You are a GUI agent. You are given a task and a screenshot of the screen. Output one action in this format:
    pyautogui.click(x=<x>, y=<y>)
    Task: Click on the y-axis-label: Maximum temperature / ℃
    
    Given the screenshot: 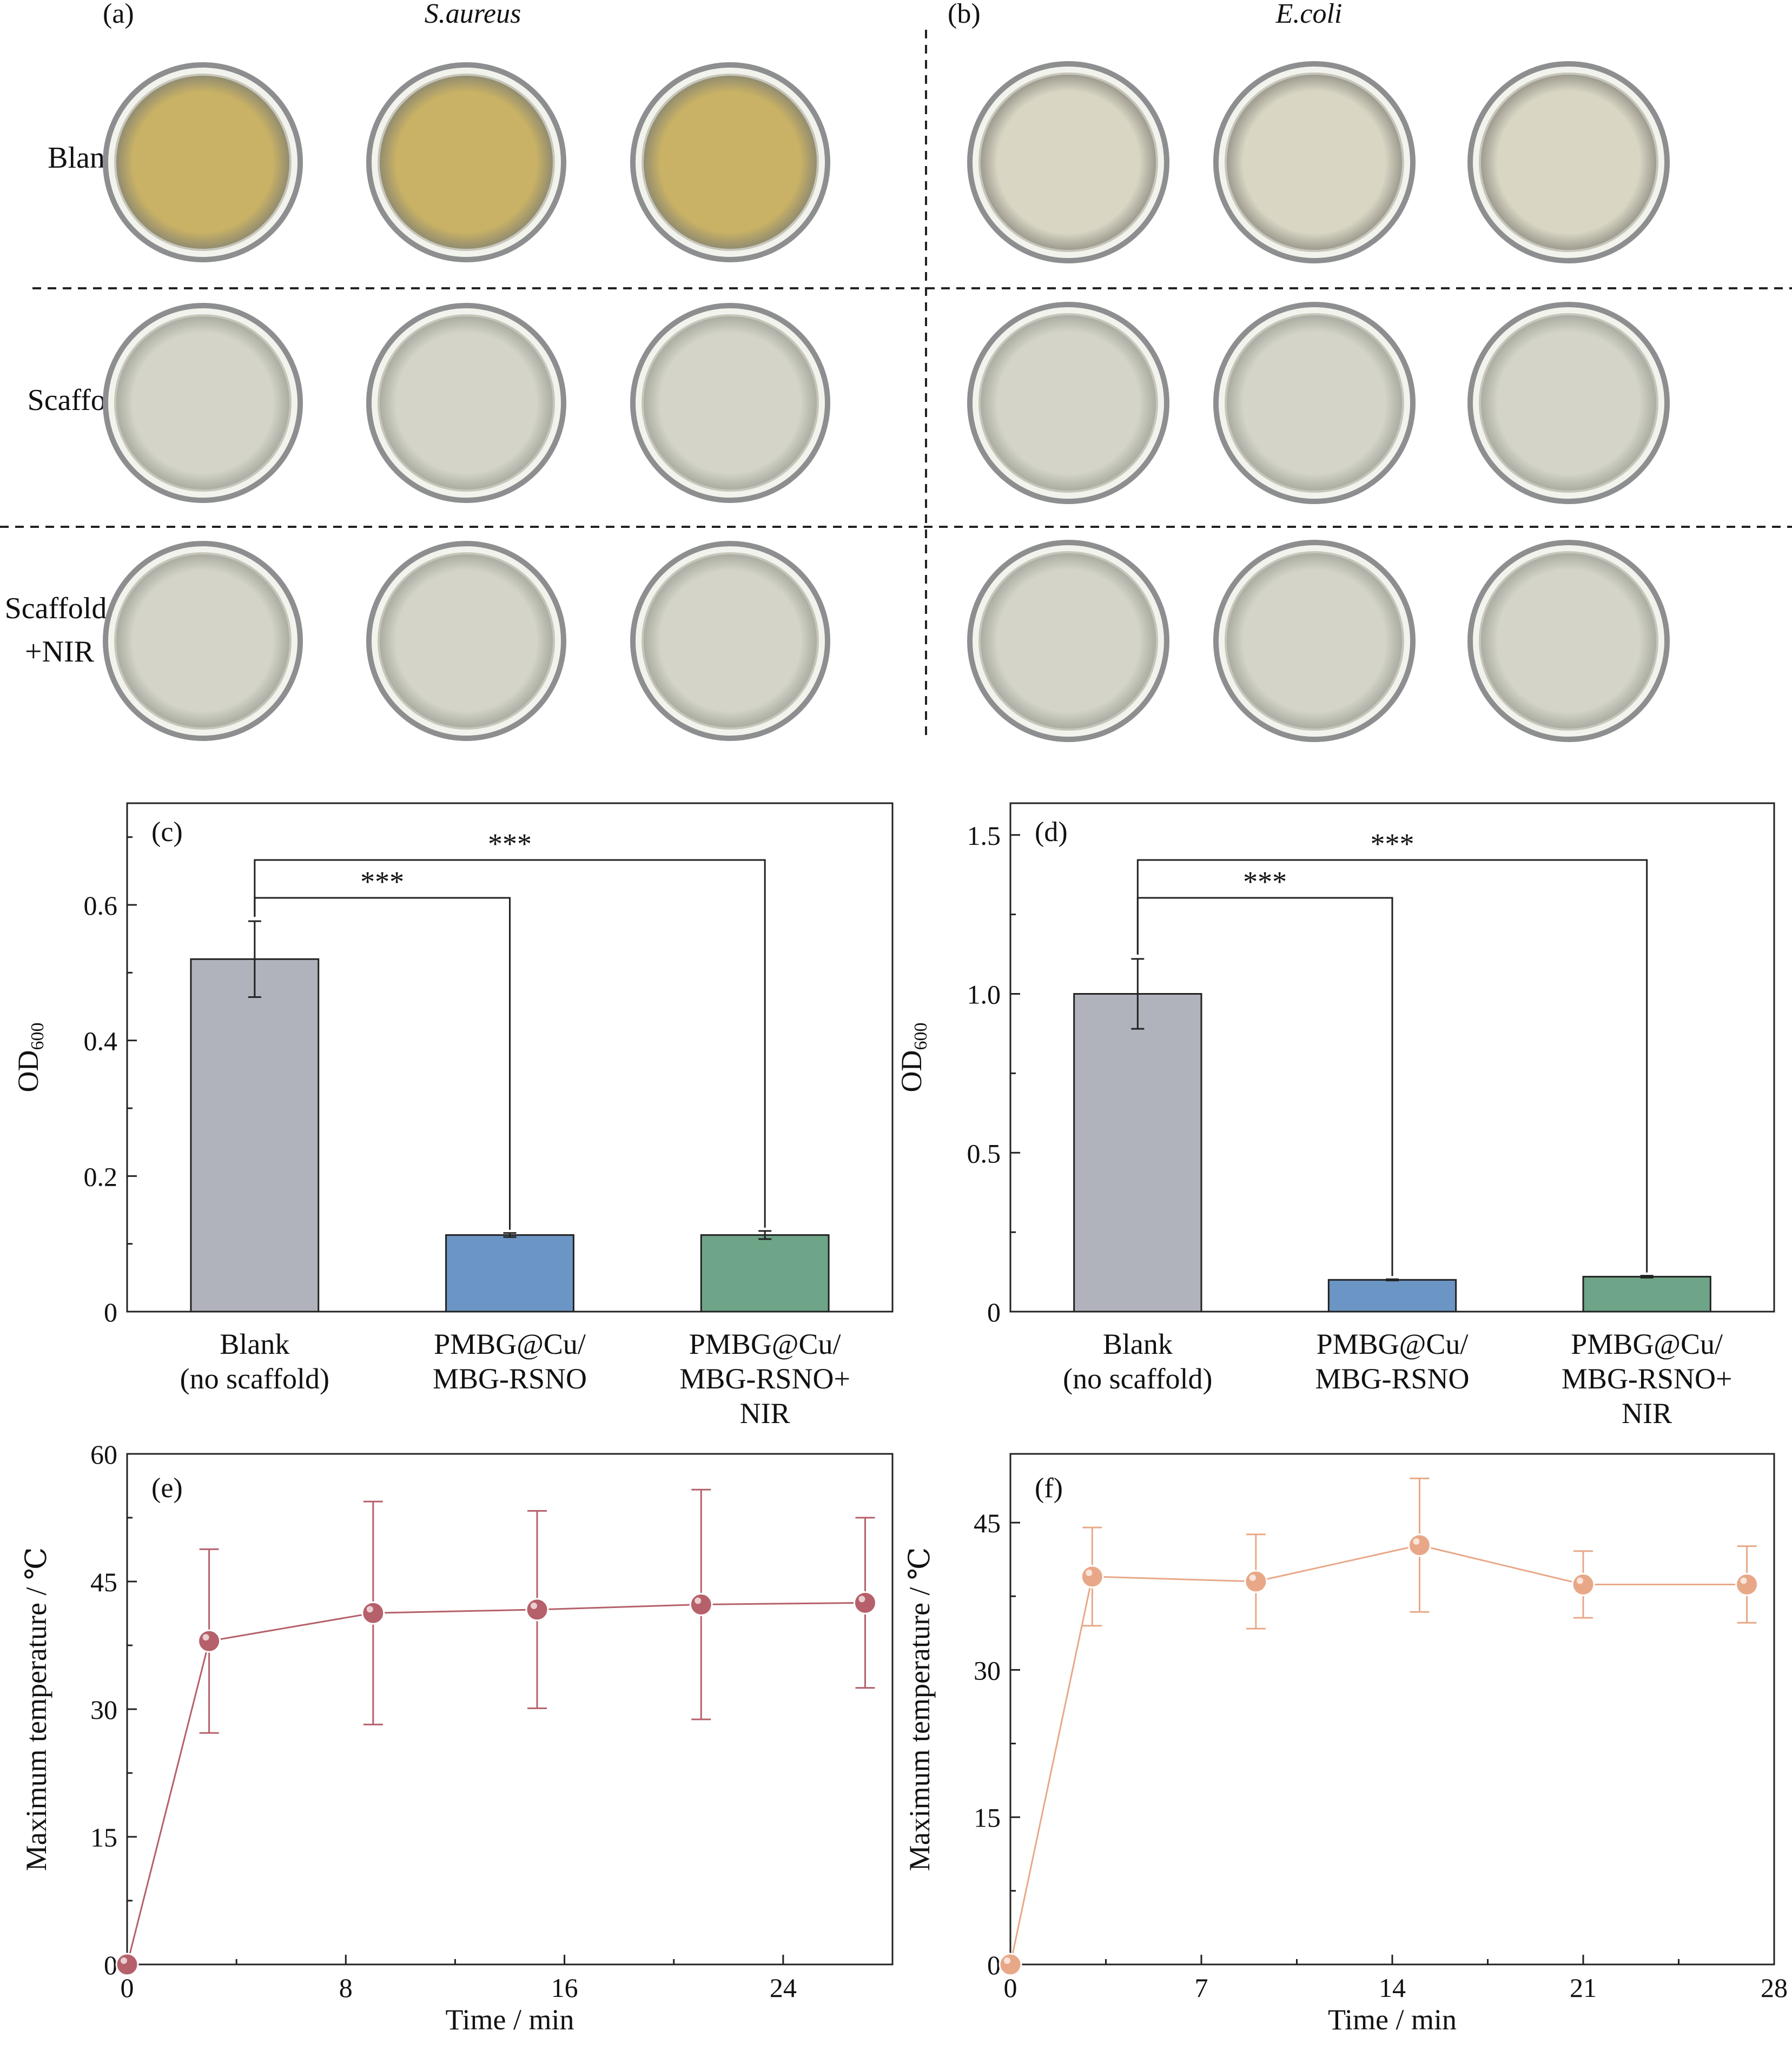 What is the action you would take?
    pyautogui.click(x=919, y=1709)
    